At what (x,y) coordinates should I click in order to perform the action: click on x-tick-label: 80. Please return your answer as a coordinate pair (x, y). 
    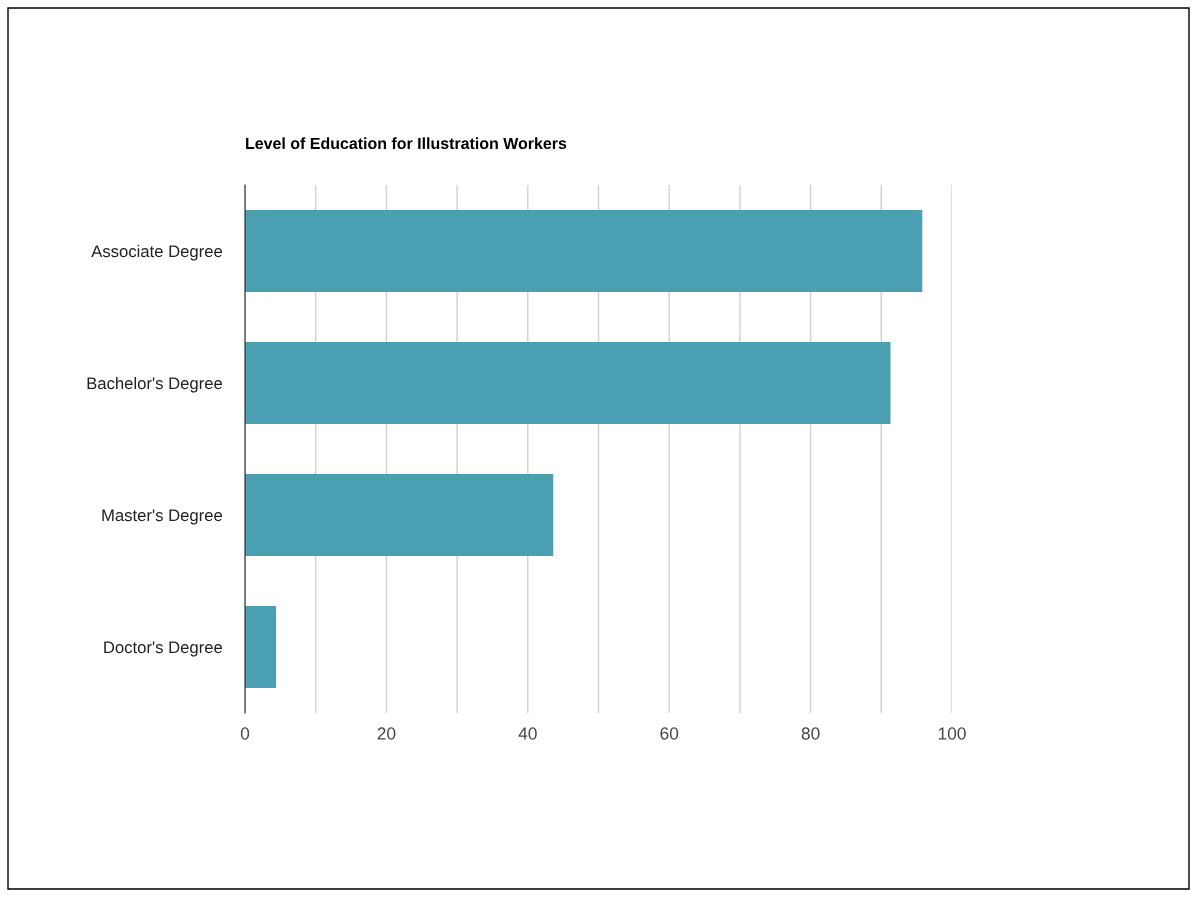
    Looking at the image, I should click on (810, 733).